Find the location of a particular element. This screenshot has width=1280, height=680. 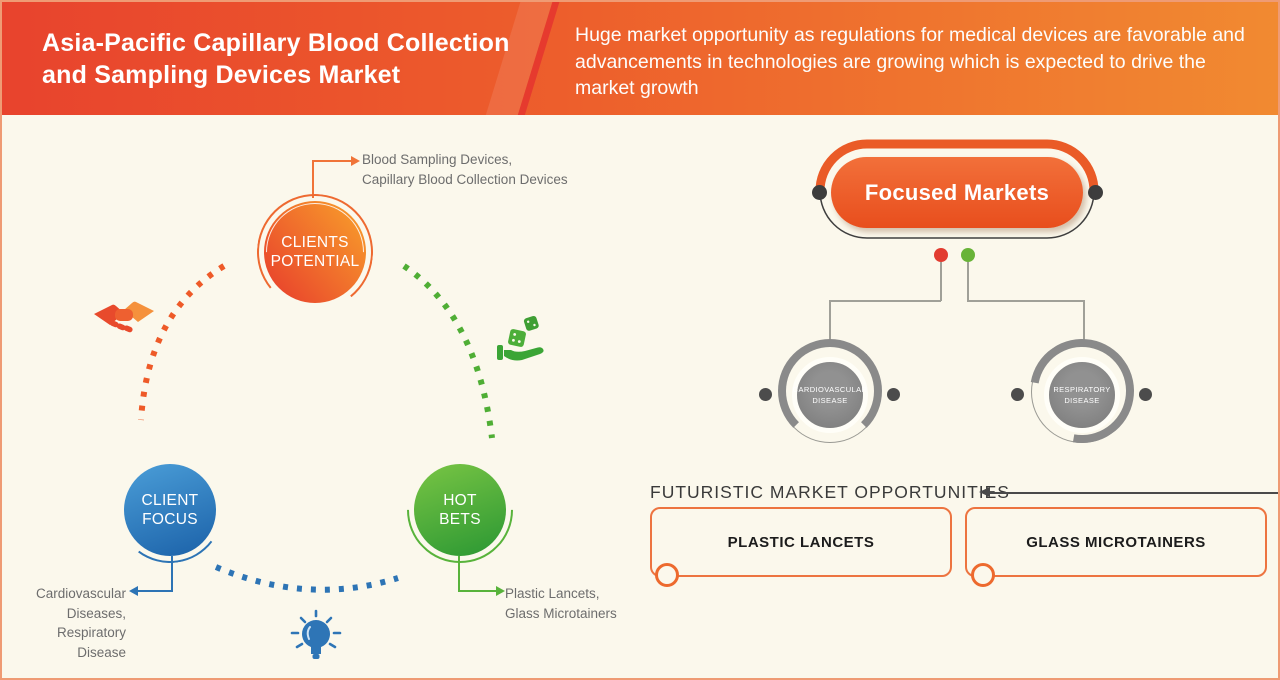

respiratory-label: RESPIRATORY DISEASE is located at coordinates (1082, 394).